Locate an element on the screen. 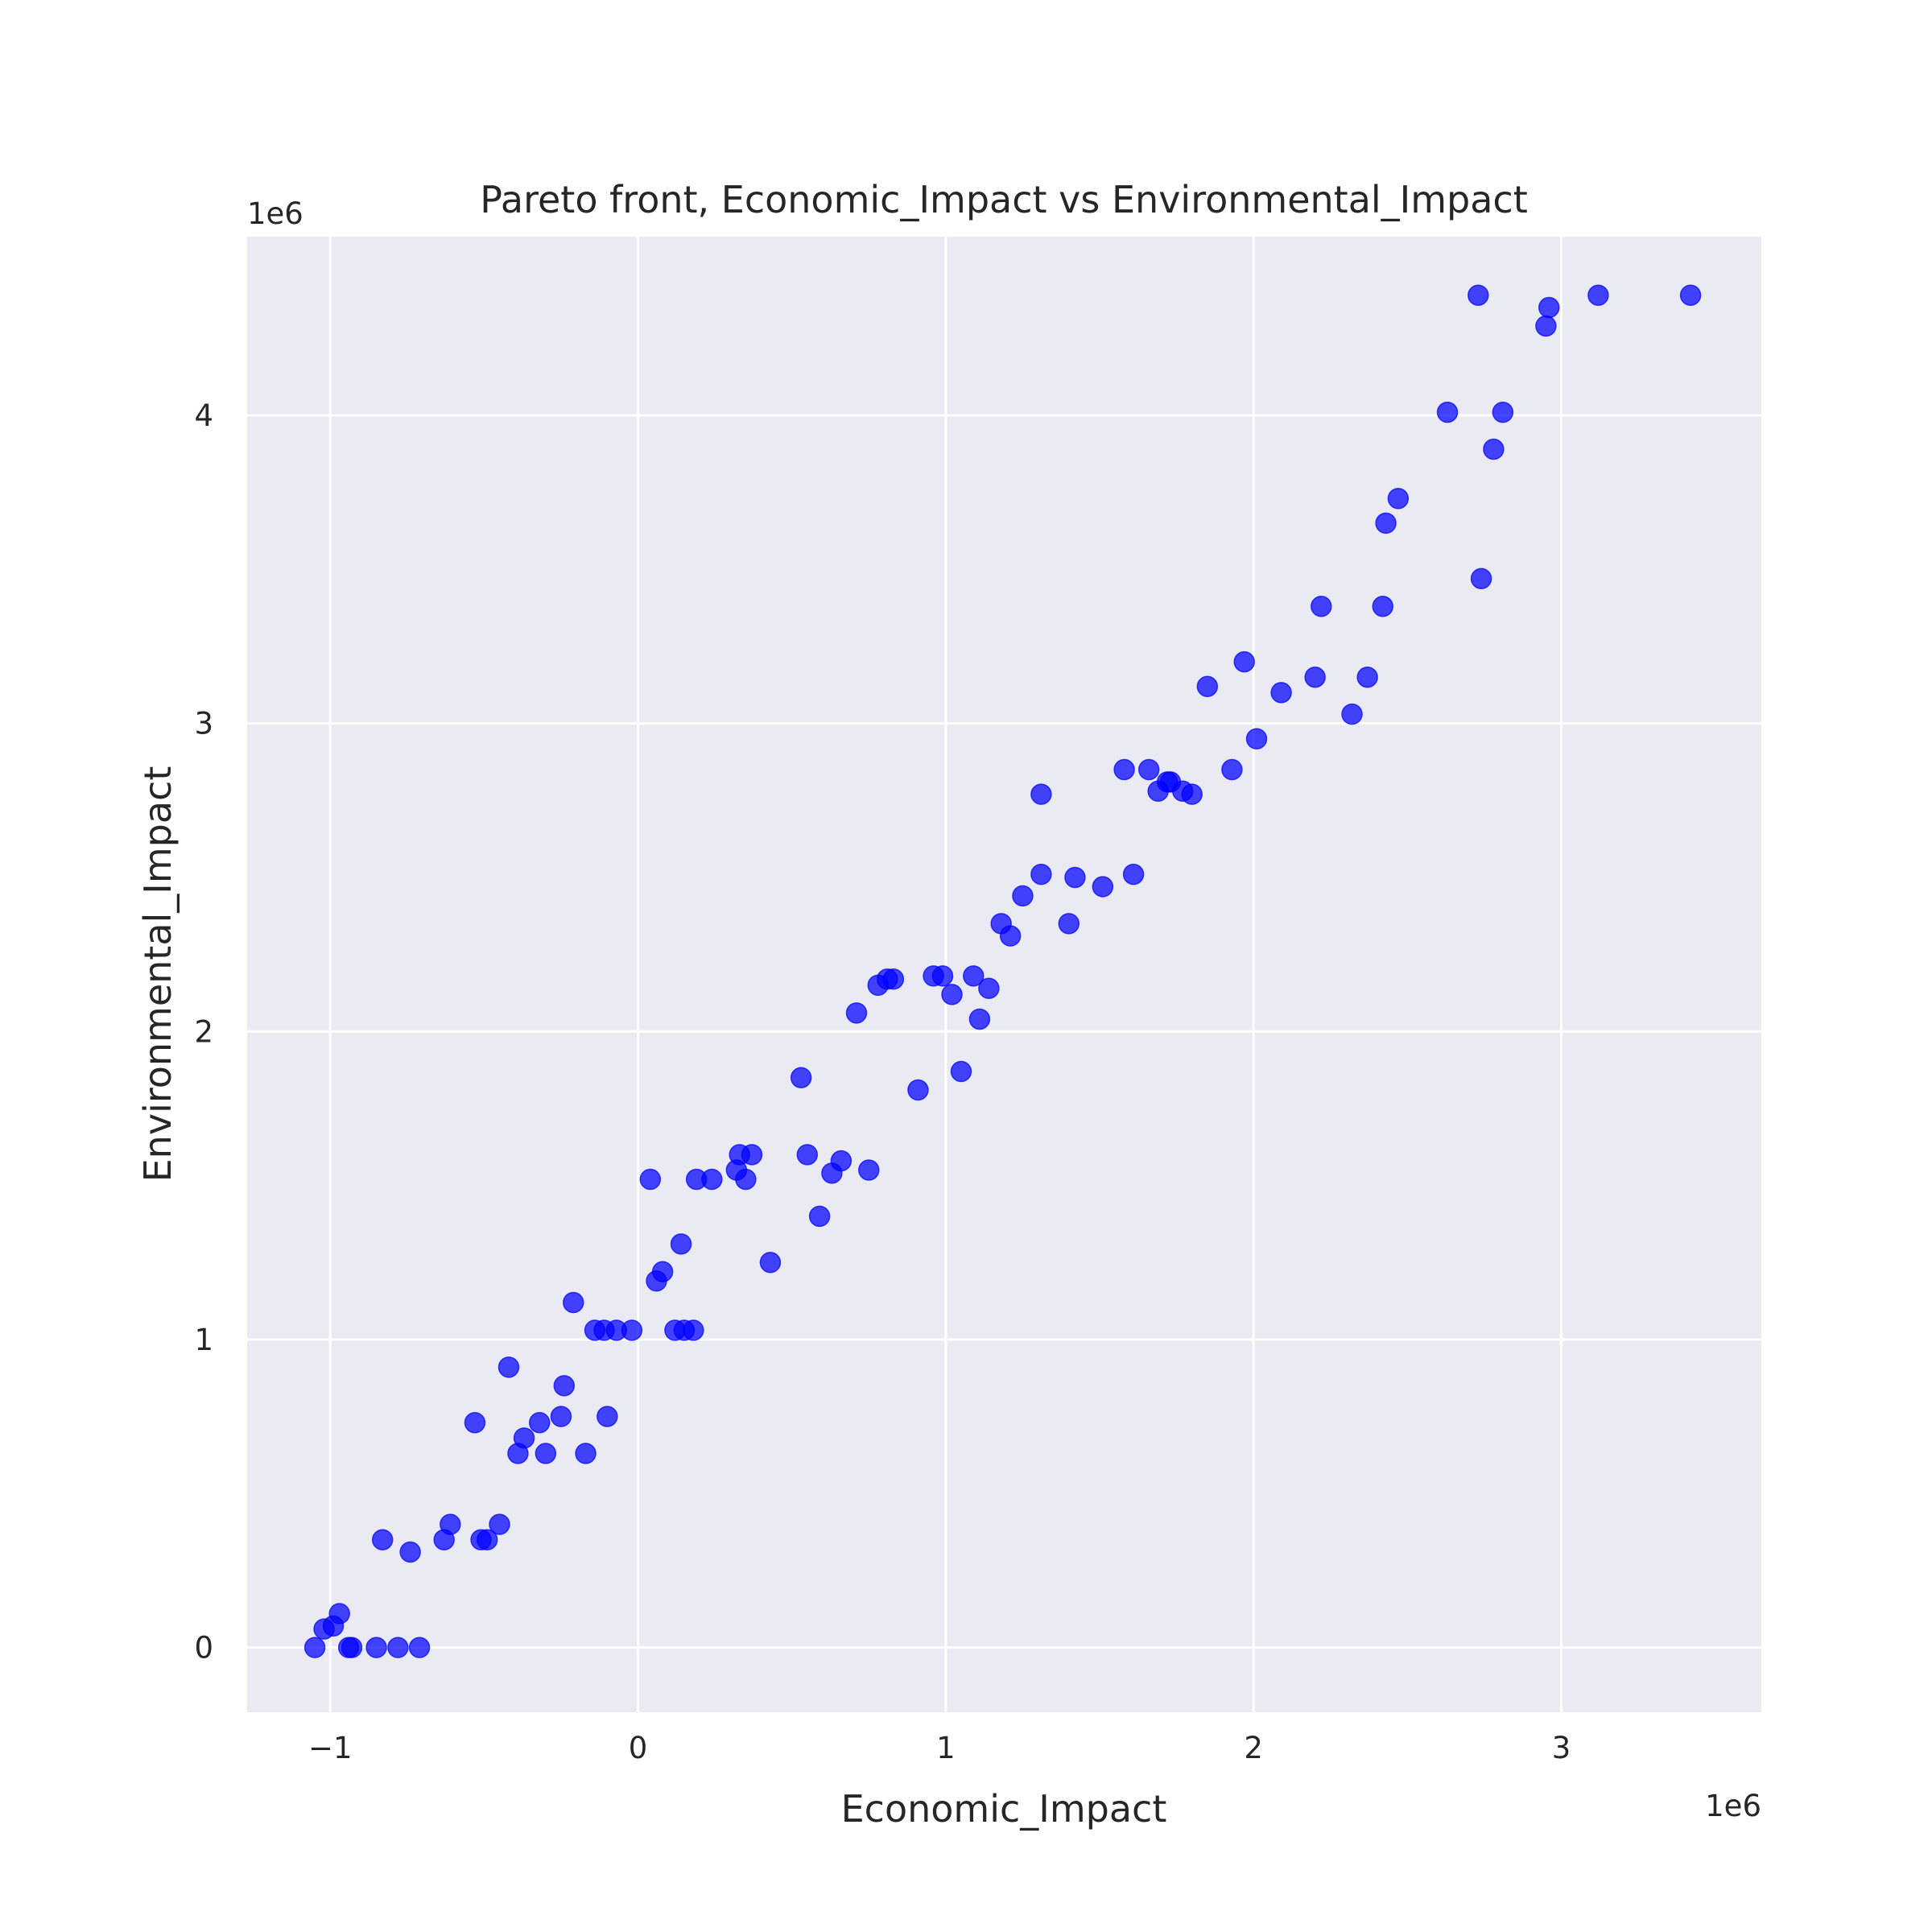 The image size is (1932, 1932). y-offset-label: 1e6 is located at coordinates (275, 213).